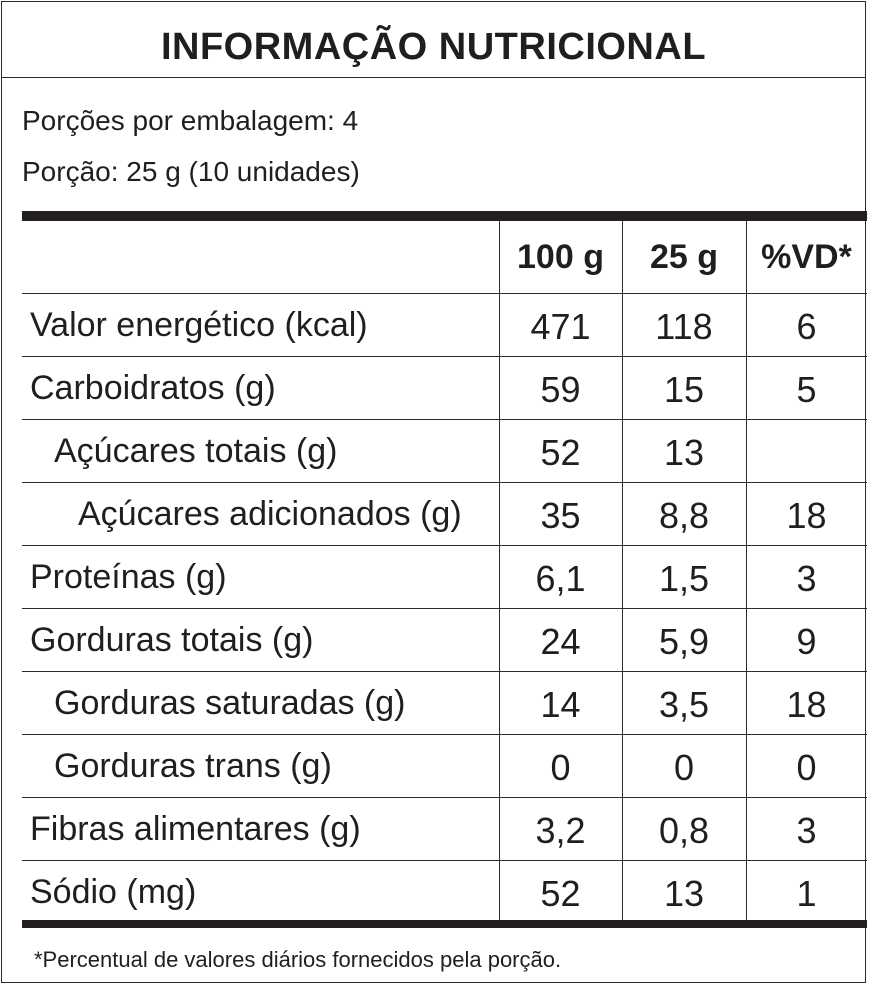 The image size is (869, 985). Describe the element at coordinates (560, 326) in the screenshot. I see `value-per-100g: 471` at that location.